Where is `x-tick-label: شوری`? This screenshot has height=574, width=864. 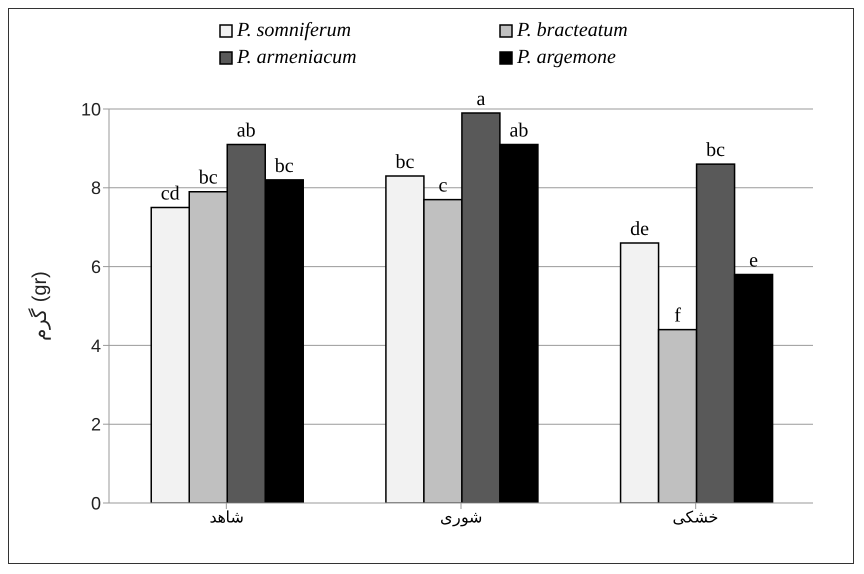
x-tick-label: شوری is located at coordinates (461, 517).